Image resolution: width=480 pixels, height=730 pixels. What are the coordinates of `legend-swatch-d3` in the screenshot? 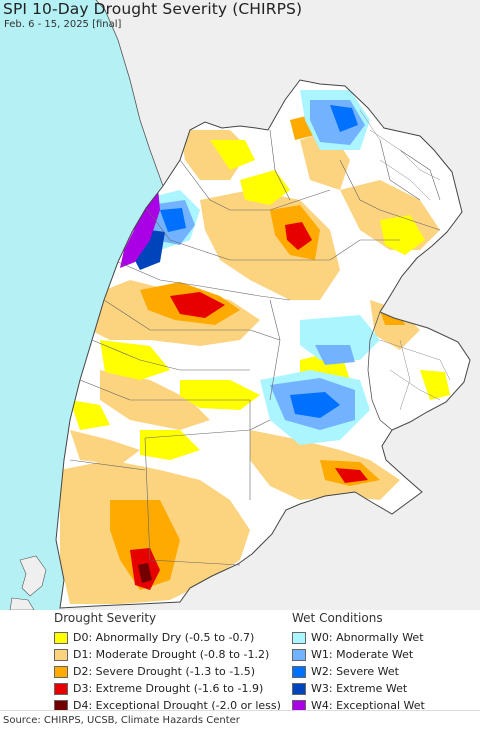 It's located at (61, 688).